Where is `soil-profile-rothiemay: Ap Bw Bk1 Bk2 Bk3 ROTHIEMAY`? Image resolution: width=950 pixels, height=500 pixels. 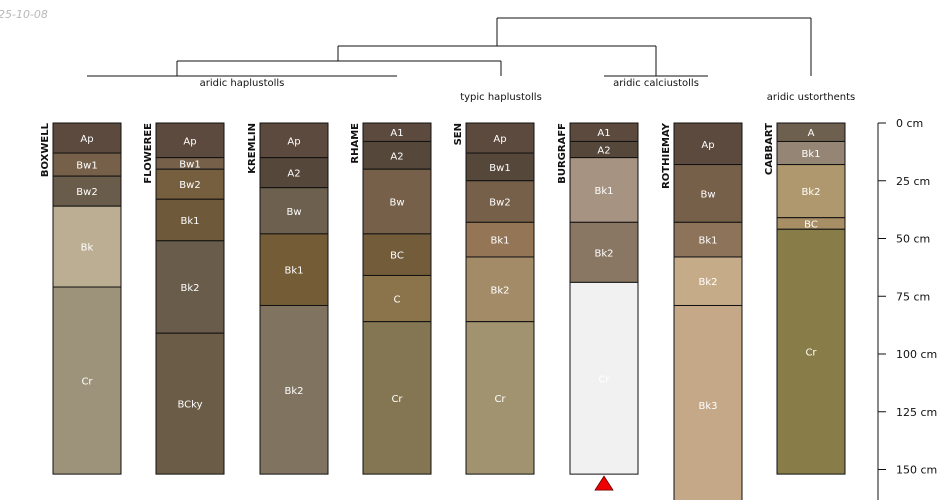
soil-profile-rothiemay: Ap Bw Bk1 Bk2 Bk3 ROTHIEMAY is located at coordinates (702, 311).